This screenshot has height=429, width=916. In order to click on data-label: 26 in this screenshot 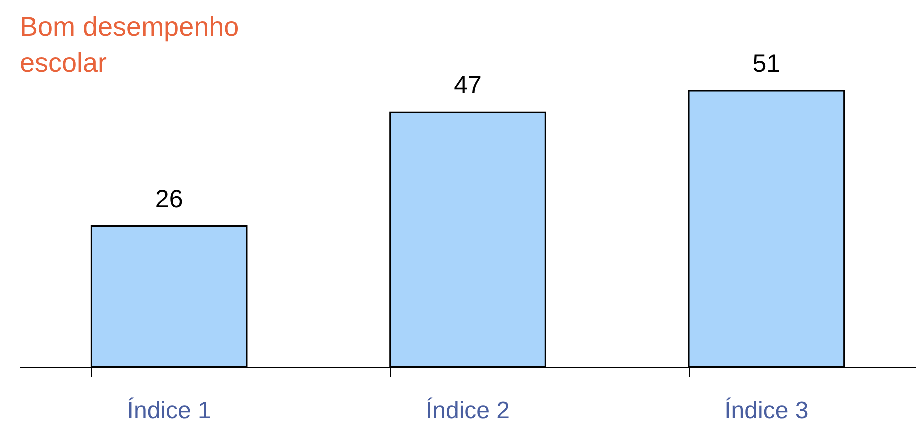, I will do `click(169, 199)`.